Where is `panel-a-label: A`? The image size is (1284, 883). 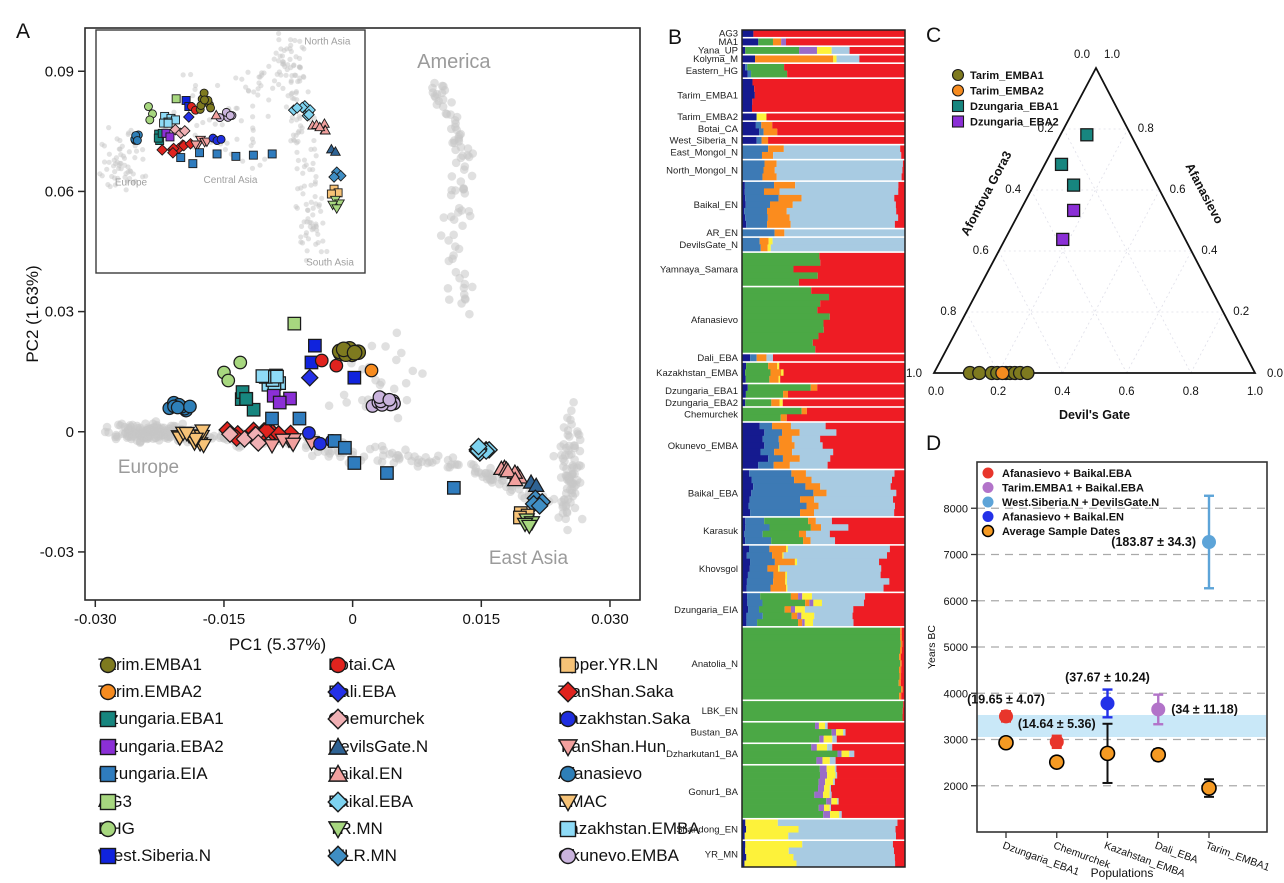 panel-a-label: A is located at coordinates (23, 31).